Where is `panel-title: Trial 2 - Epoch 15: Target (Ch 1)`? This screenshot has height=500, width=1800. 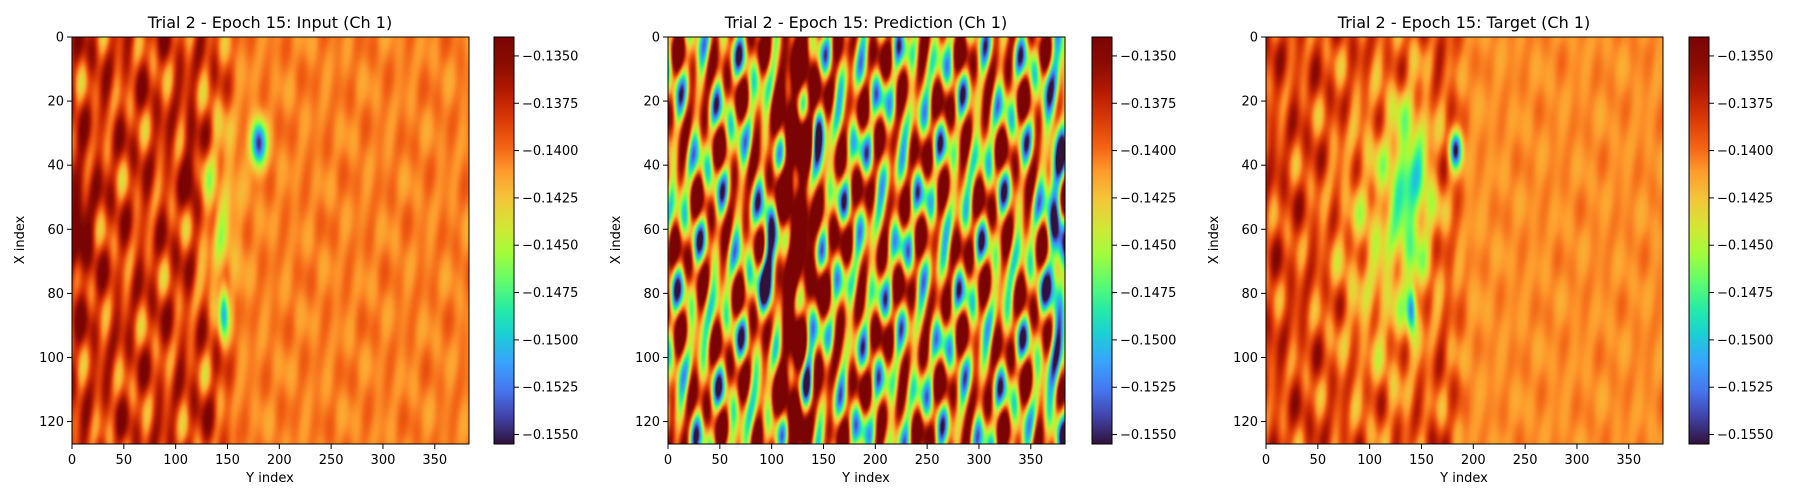
panel-title: Trial 2 - Epoch 15: Target (Ch 1) is located at coordinates (1463, 22).